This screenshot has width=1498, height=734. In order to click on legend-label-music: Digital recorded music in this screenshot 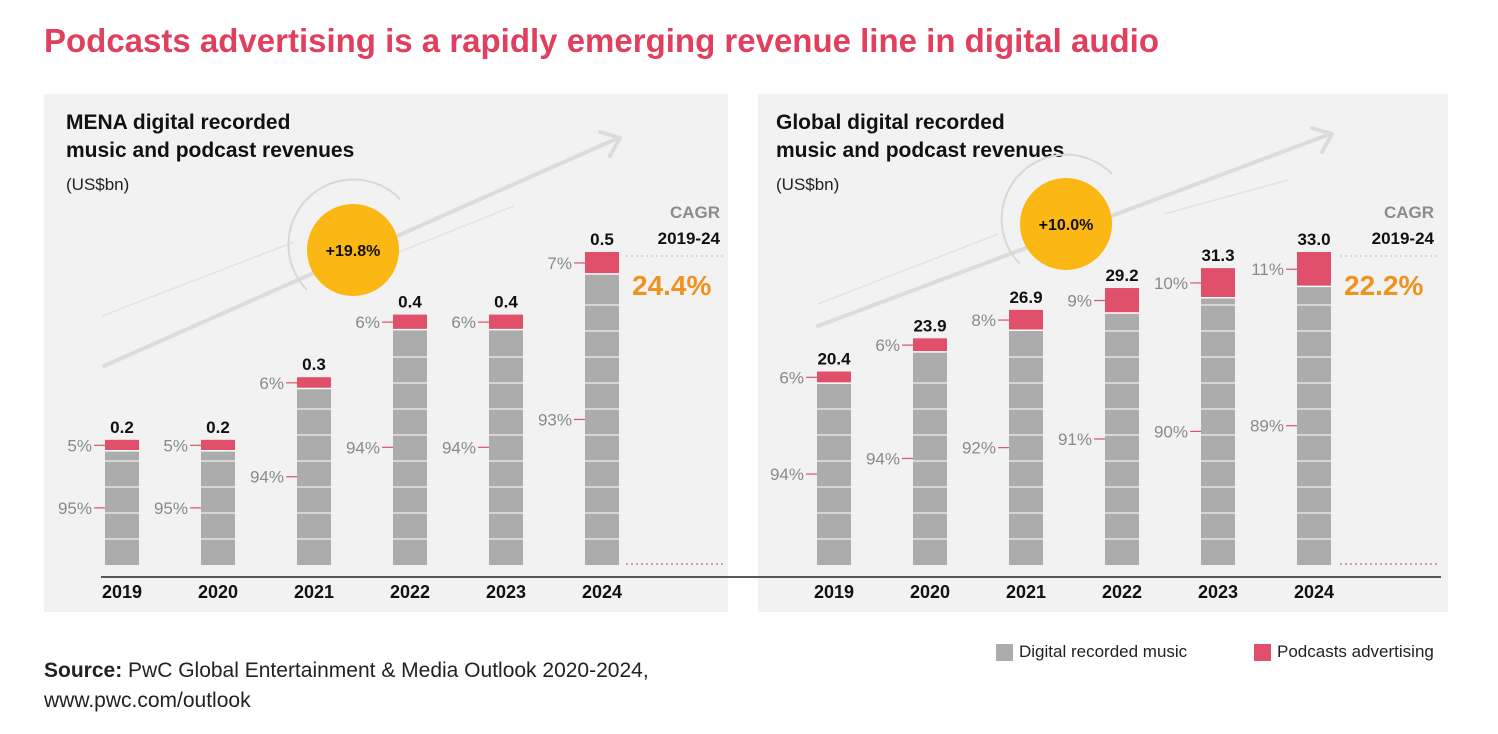, I will do `click(1103, 651)`.